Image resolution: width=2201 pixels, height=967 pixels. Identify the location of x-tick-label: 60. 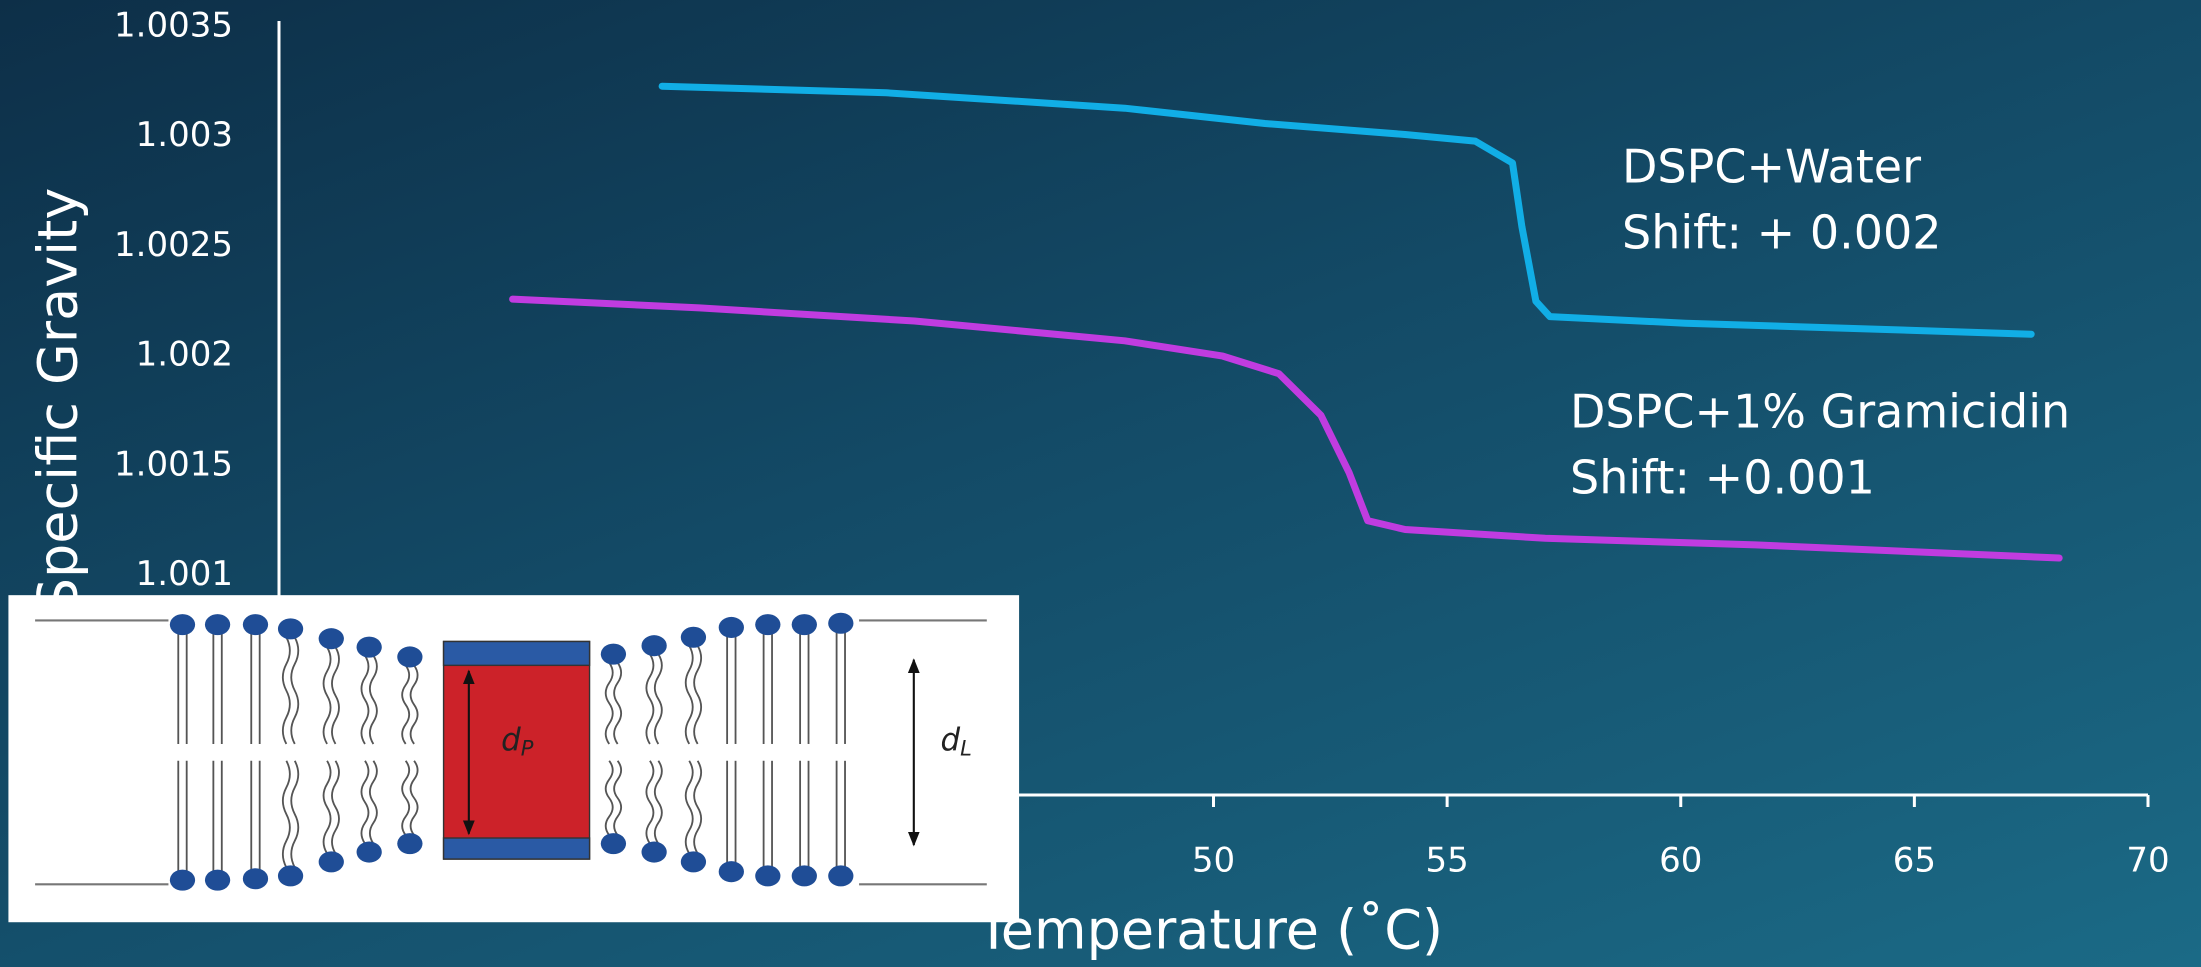
(1680, 861).